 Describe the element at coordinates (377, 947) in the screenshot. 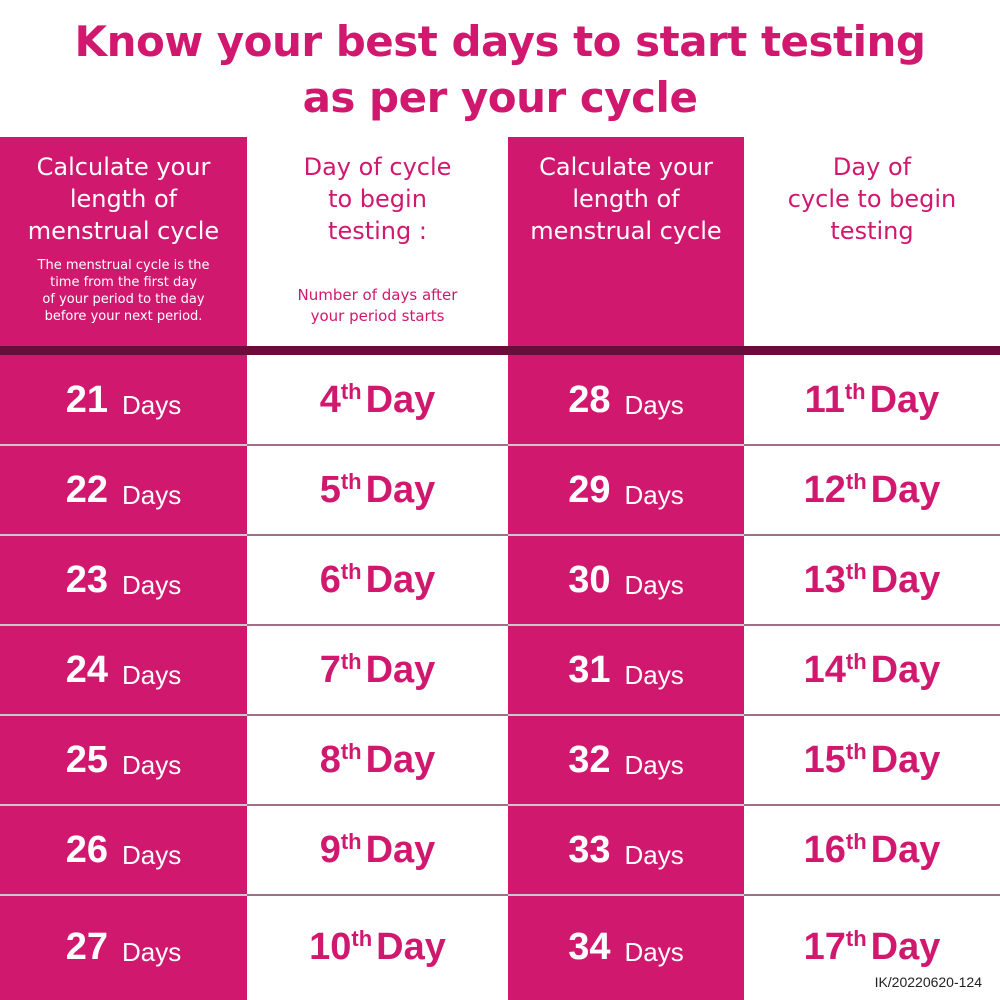

I see `test-day-cell: 10th Day` at that location.